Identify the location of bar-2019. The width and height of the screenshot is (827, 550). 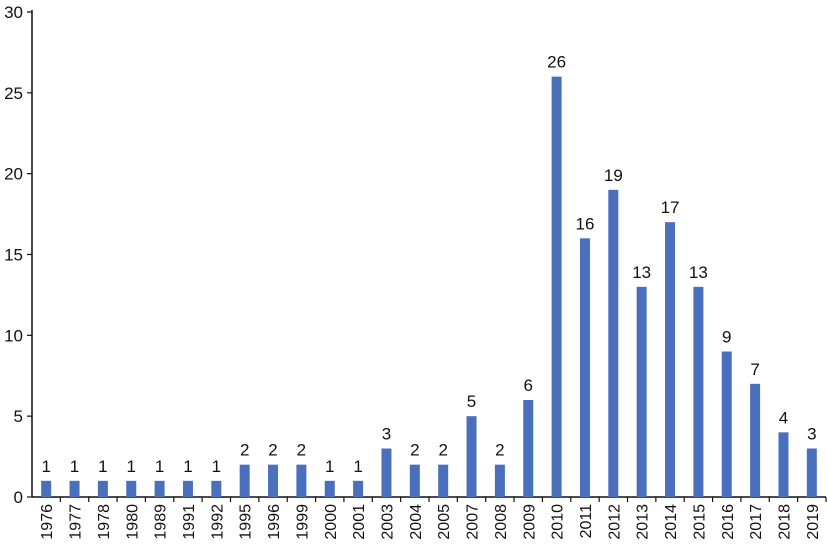
(811, 472).